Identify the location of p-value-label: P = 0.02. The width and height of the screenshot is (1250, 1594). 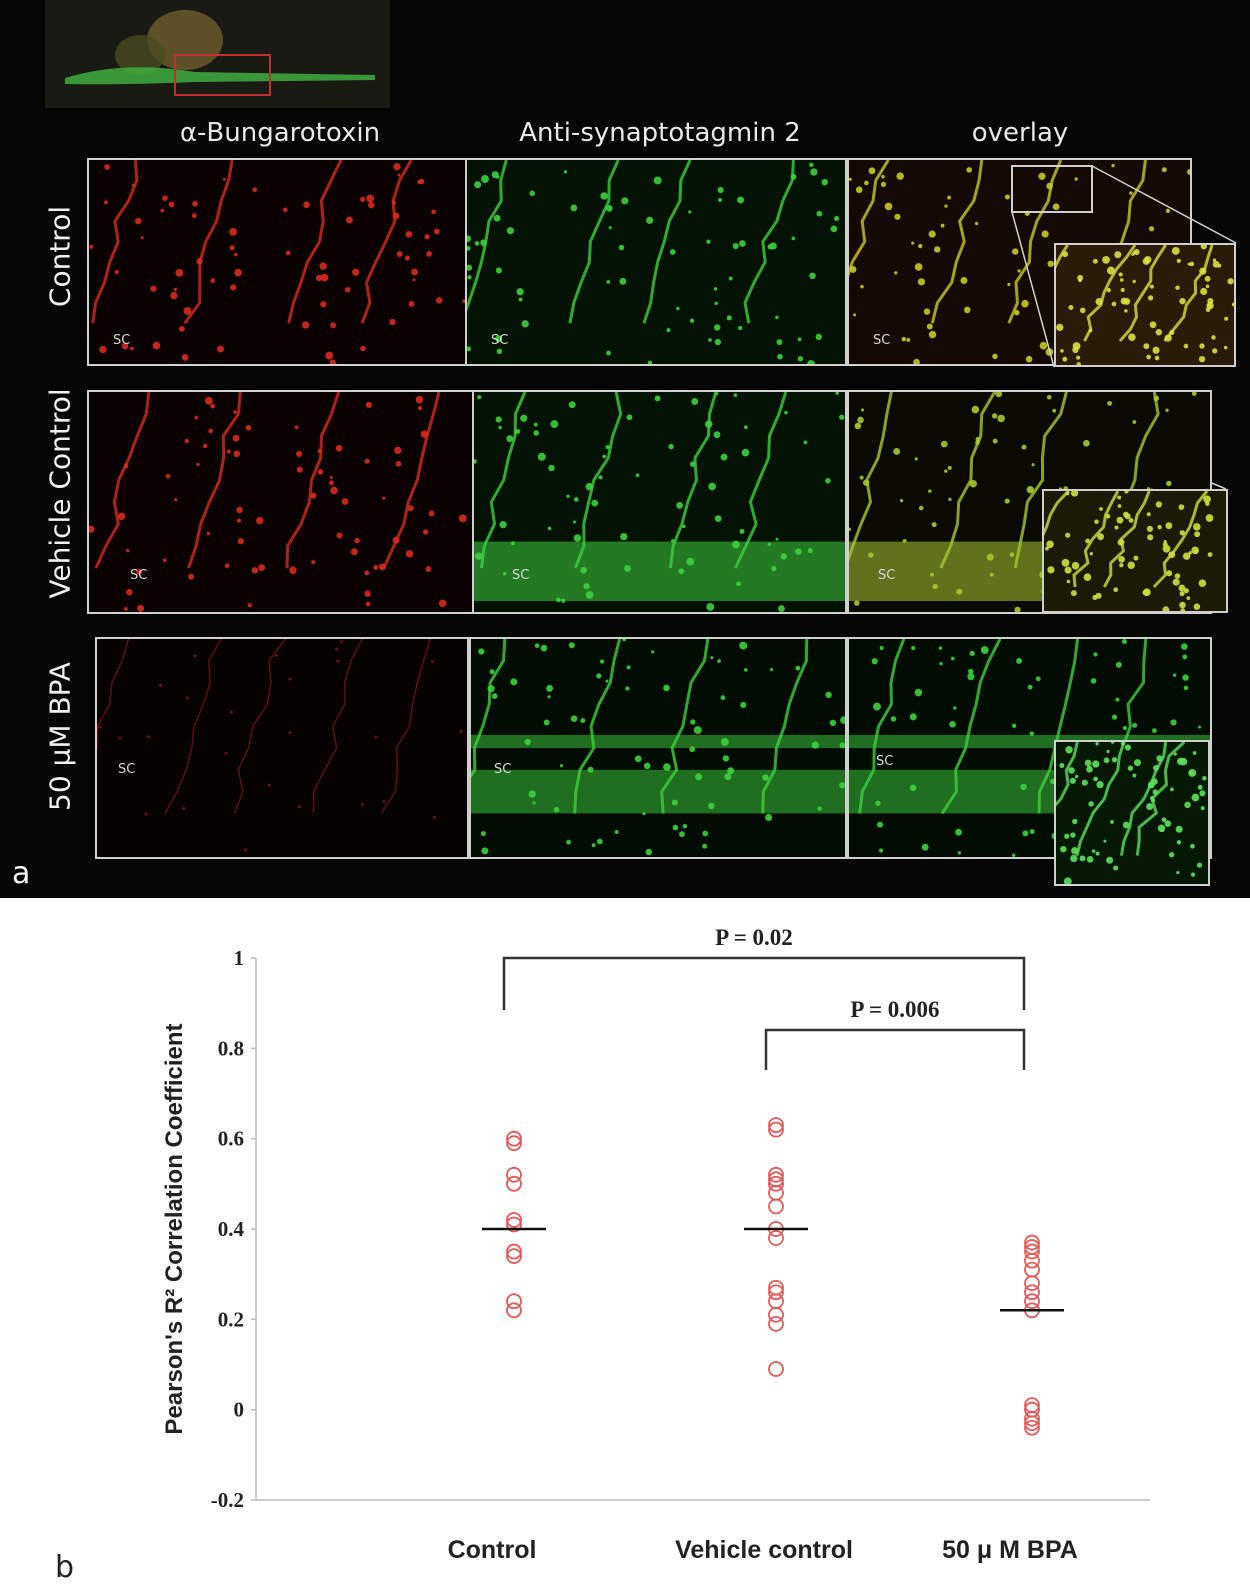
(754, 937).